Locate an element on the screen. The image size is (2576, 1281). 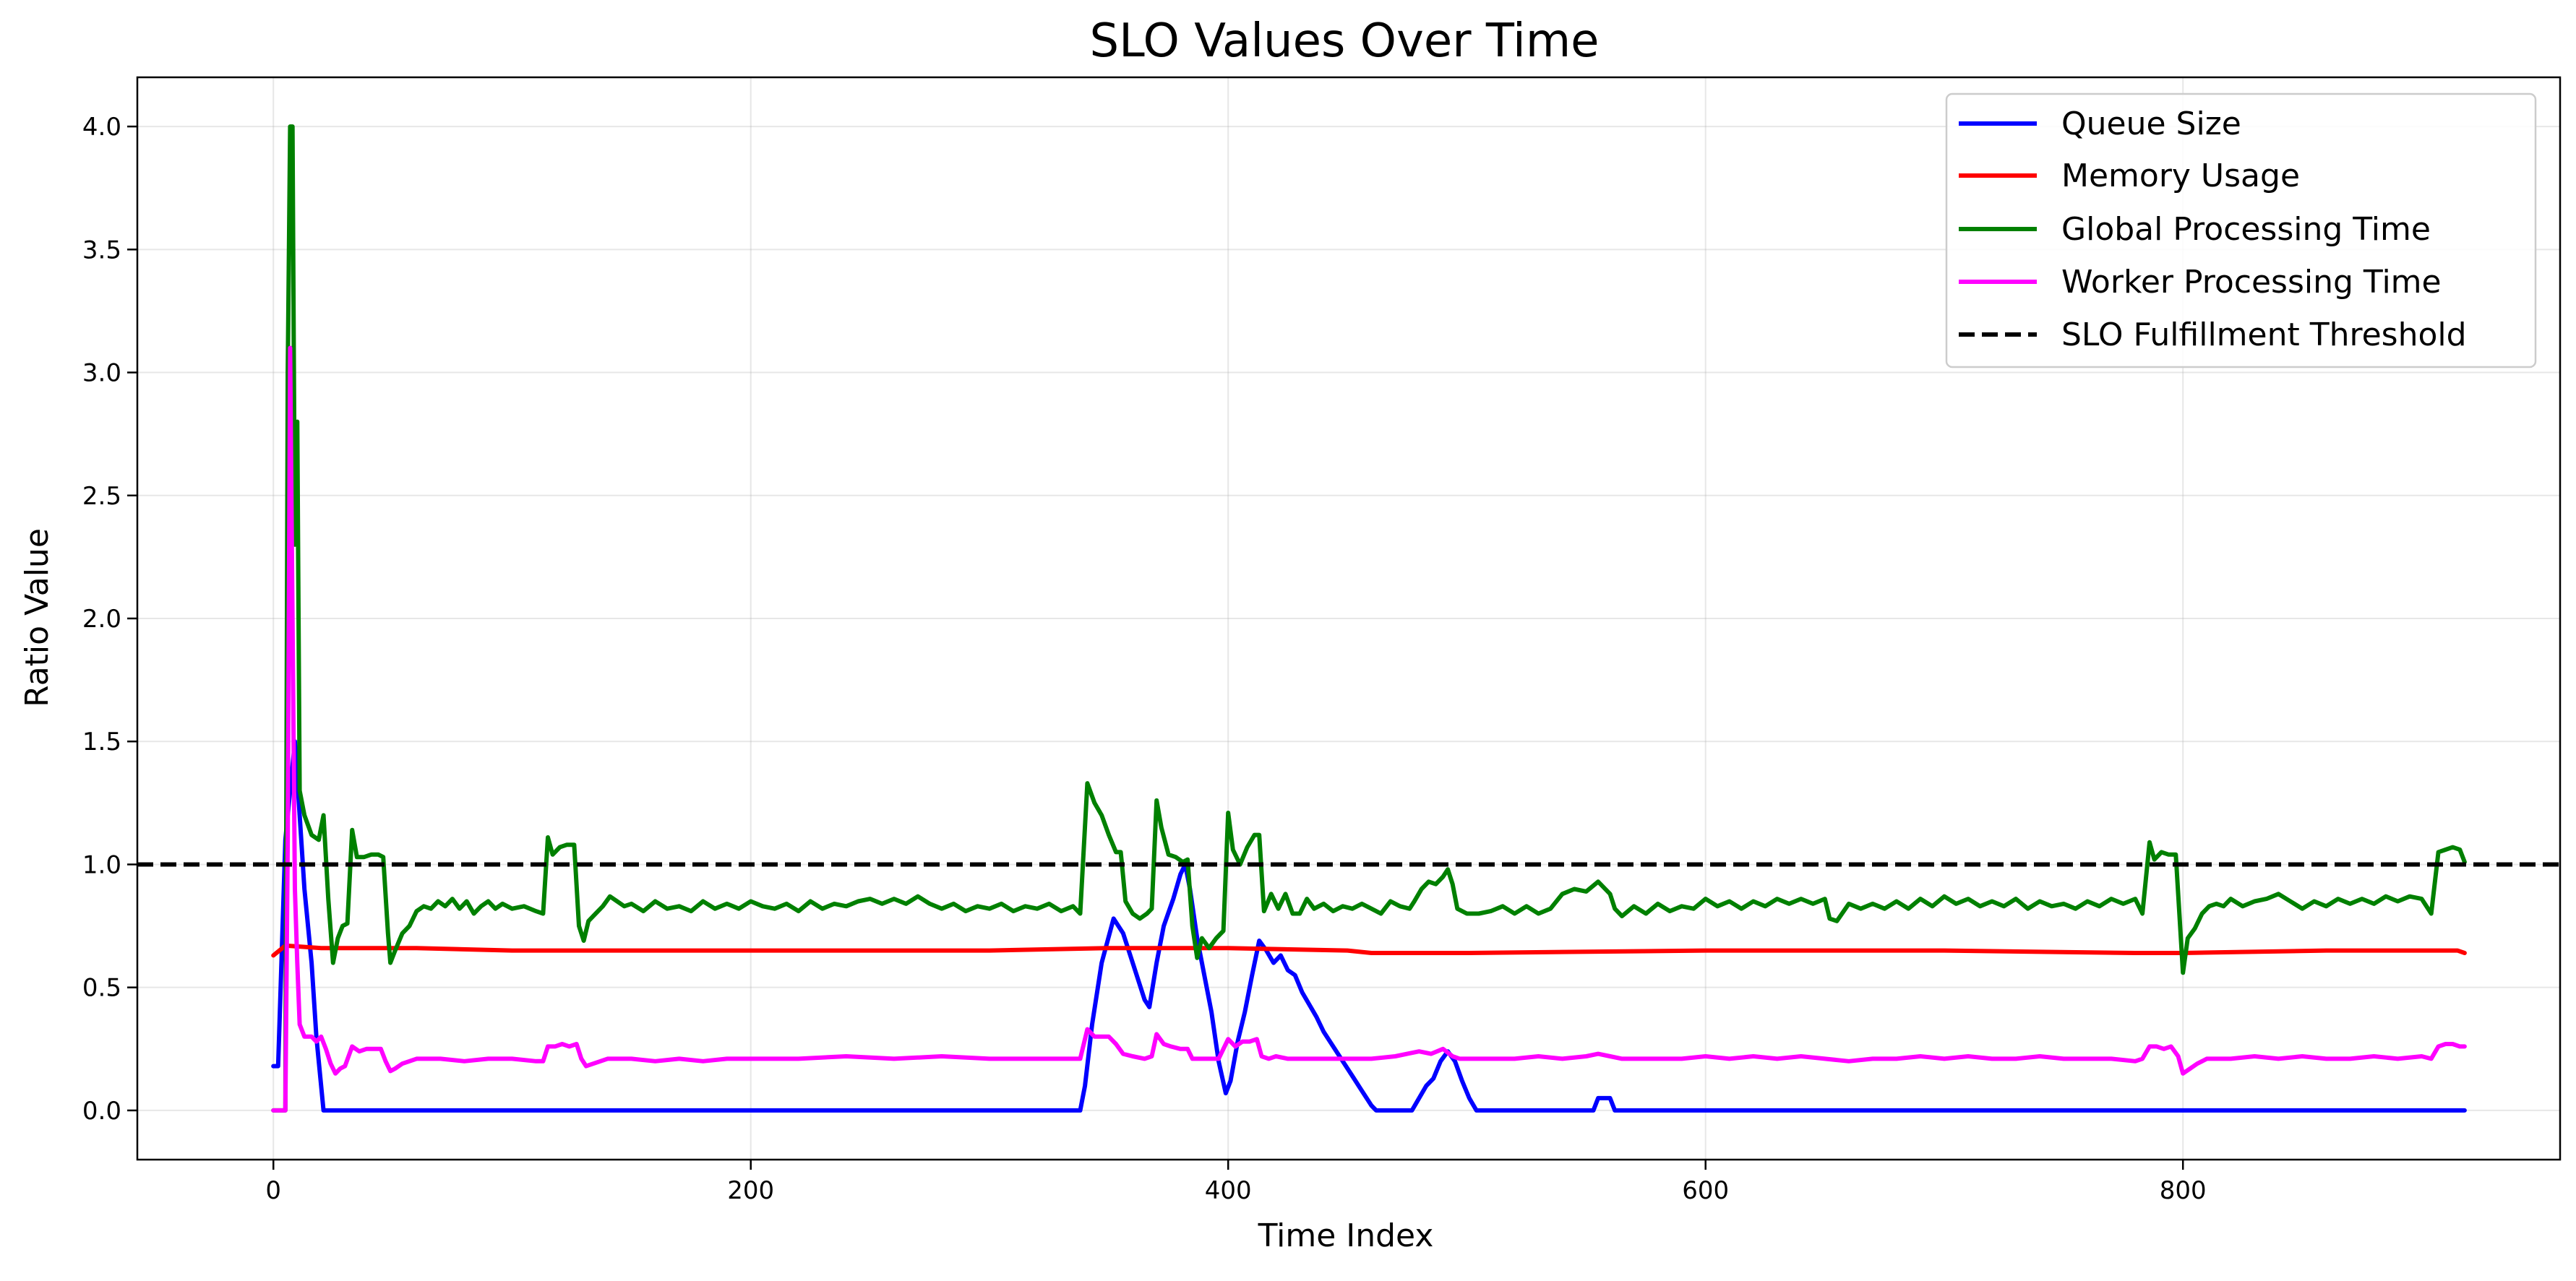
y-tick-label: 0.0 is located at coordinates (102, 1111).